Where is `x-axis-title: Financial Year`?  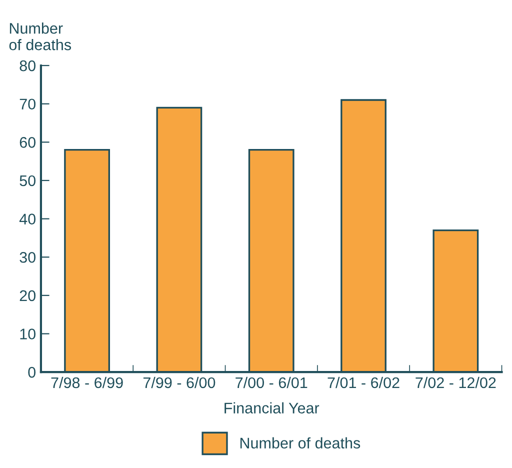
x-axis-title: Financial Year is located at coordinates (272, 408).